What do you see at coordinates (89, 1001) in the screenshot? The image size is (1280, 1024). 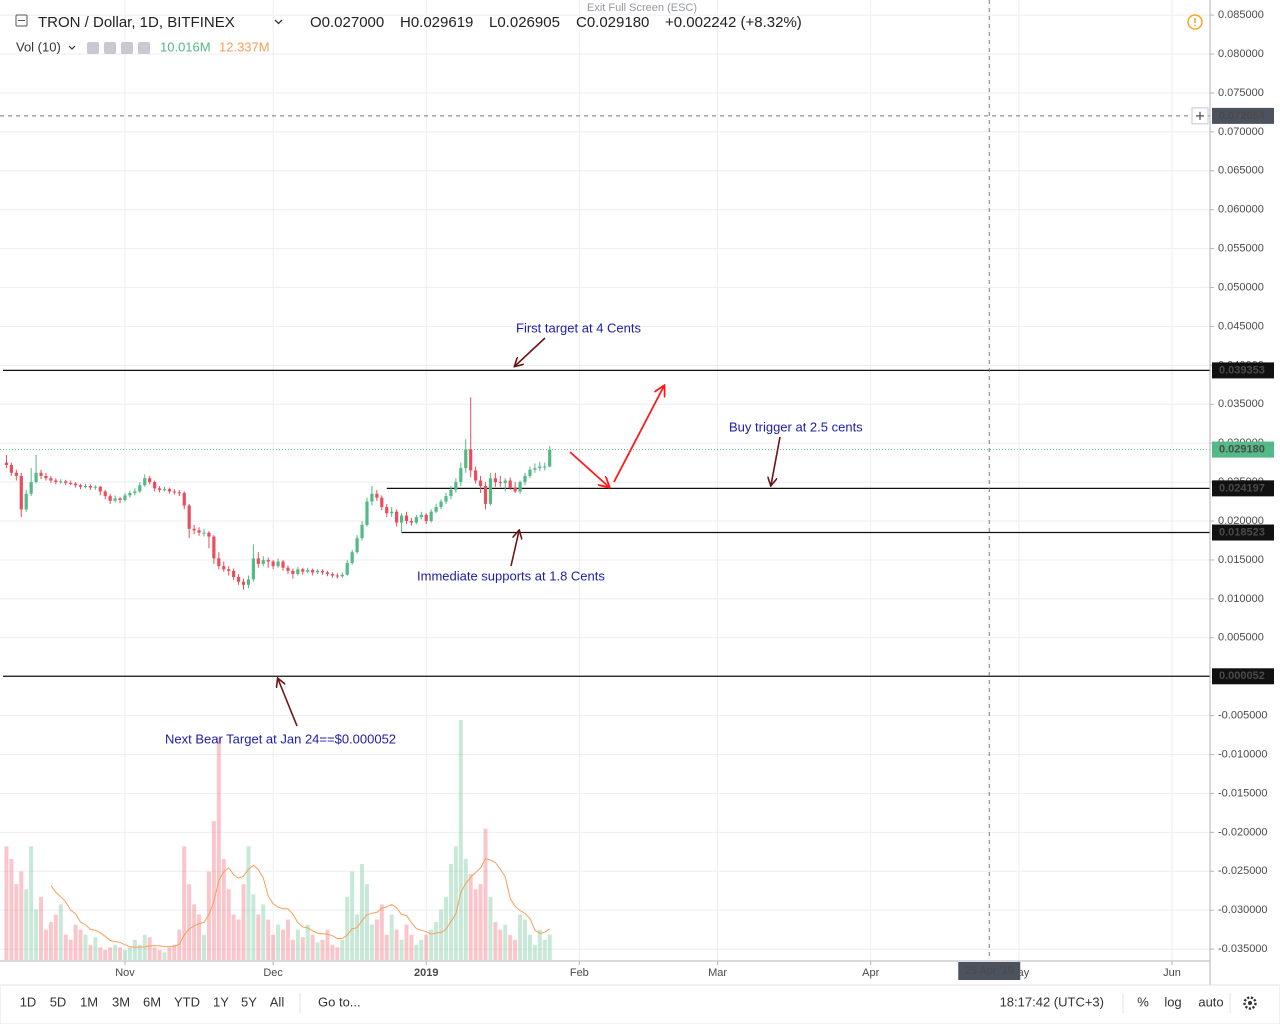 I see `range-button: 1M` at bounding box center [89, 1001].